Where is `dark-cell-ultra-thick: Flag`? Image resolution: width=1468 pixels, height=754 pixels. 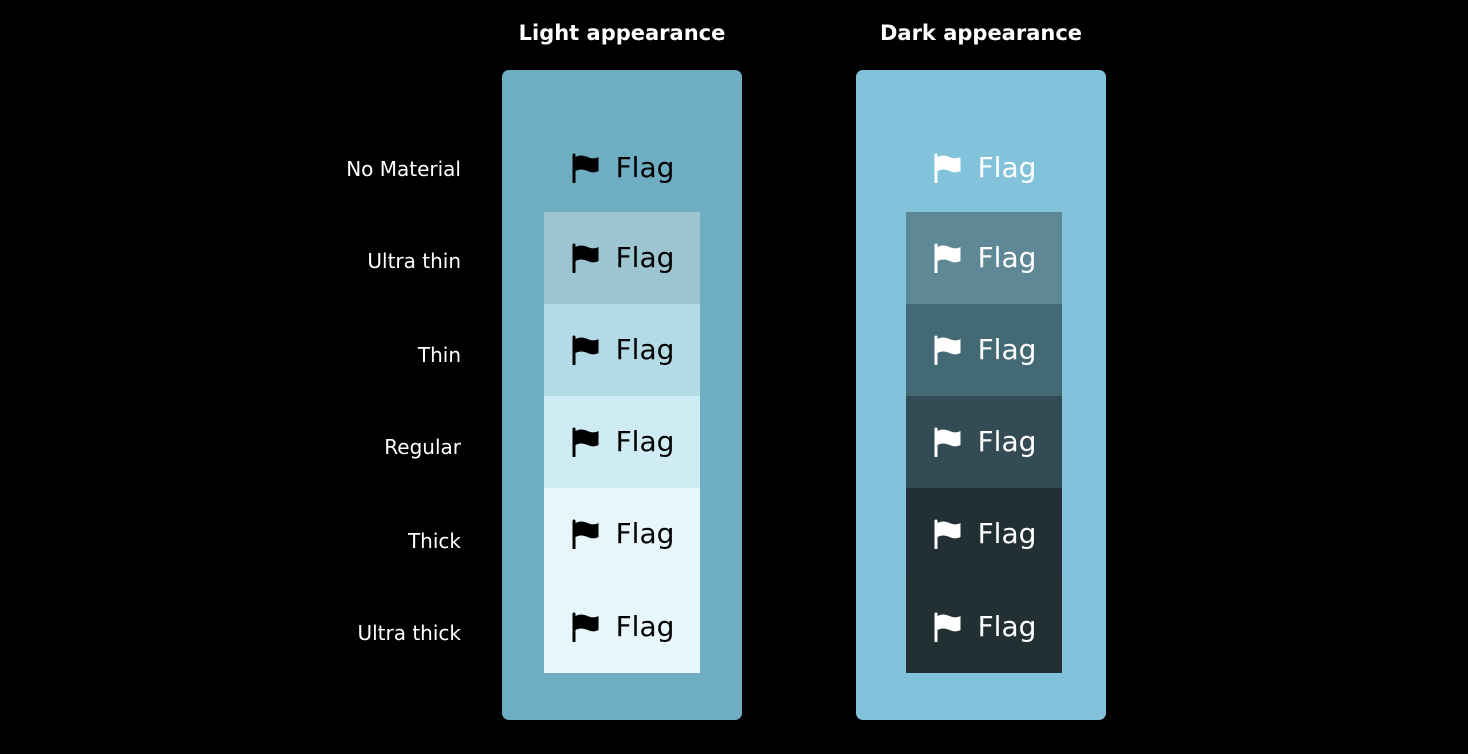
dark-cell-ultra-thick: Flag is located at coordinates (984, 626).